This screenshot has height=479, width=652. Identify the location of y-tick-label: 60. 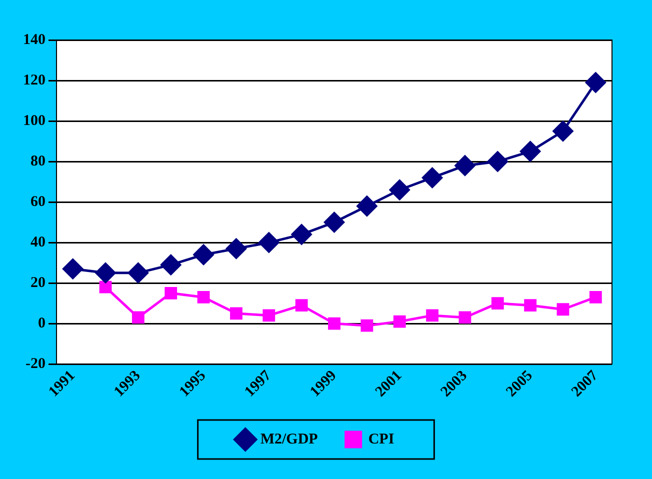
(38, 202).